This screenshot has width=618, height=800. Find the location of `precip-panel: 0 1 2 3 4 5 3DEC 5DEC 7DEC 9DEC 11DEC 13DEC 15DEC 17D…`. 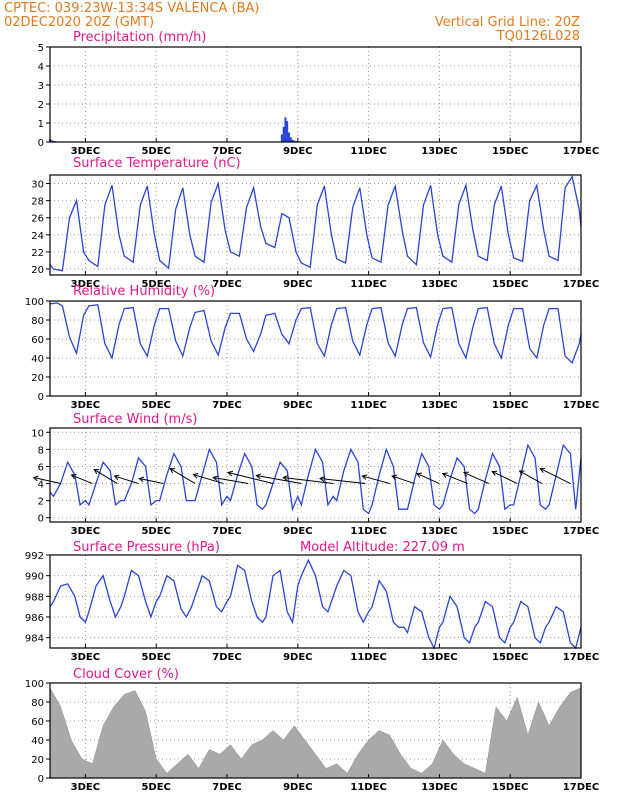

precip-panel: 0 1 2 3 4 5 3DEC 5DEC 7DEC 9DEC 11DEC 13DEC 15DEC 17D… is located at coordinates (319, 93).